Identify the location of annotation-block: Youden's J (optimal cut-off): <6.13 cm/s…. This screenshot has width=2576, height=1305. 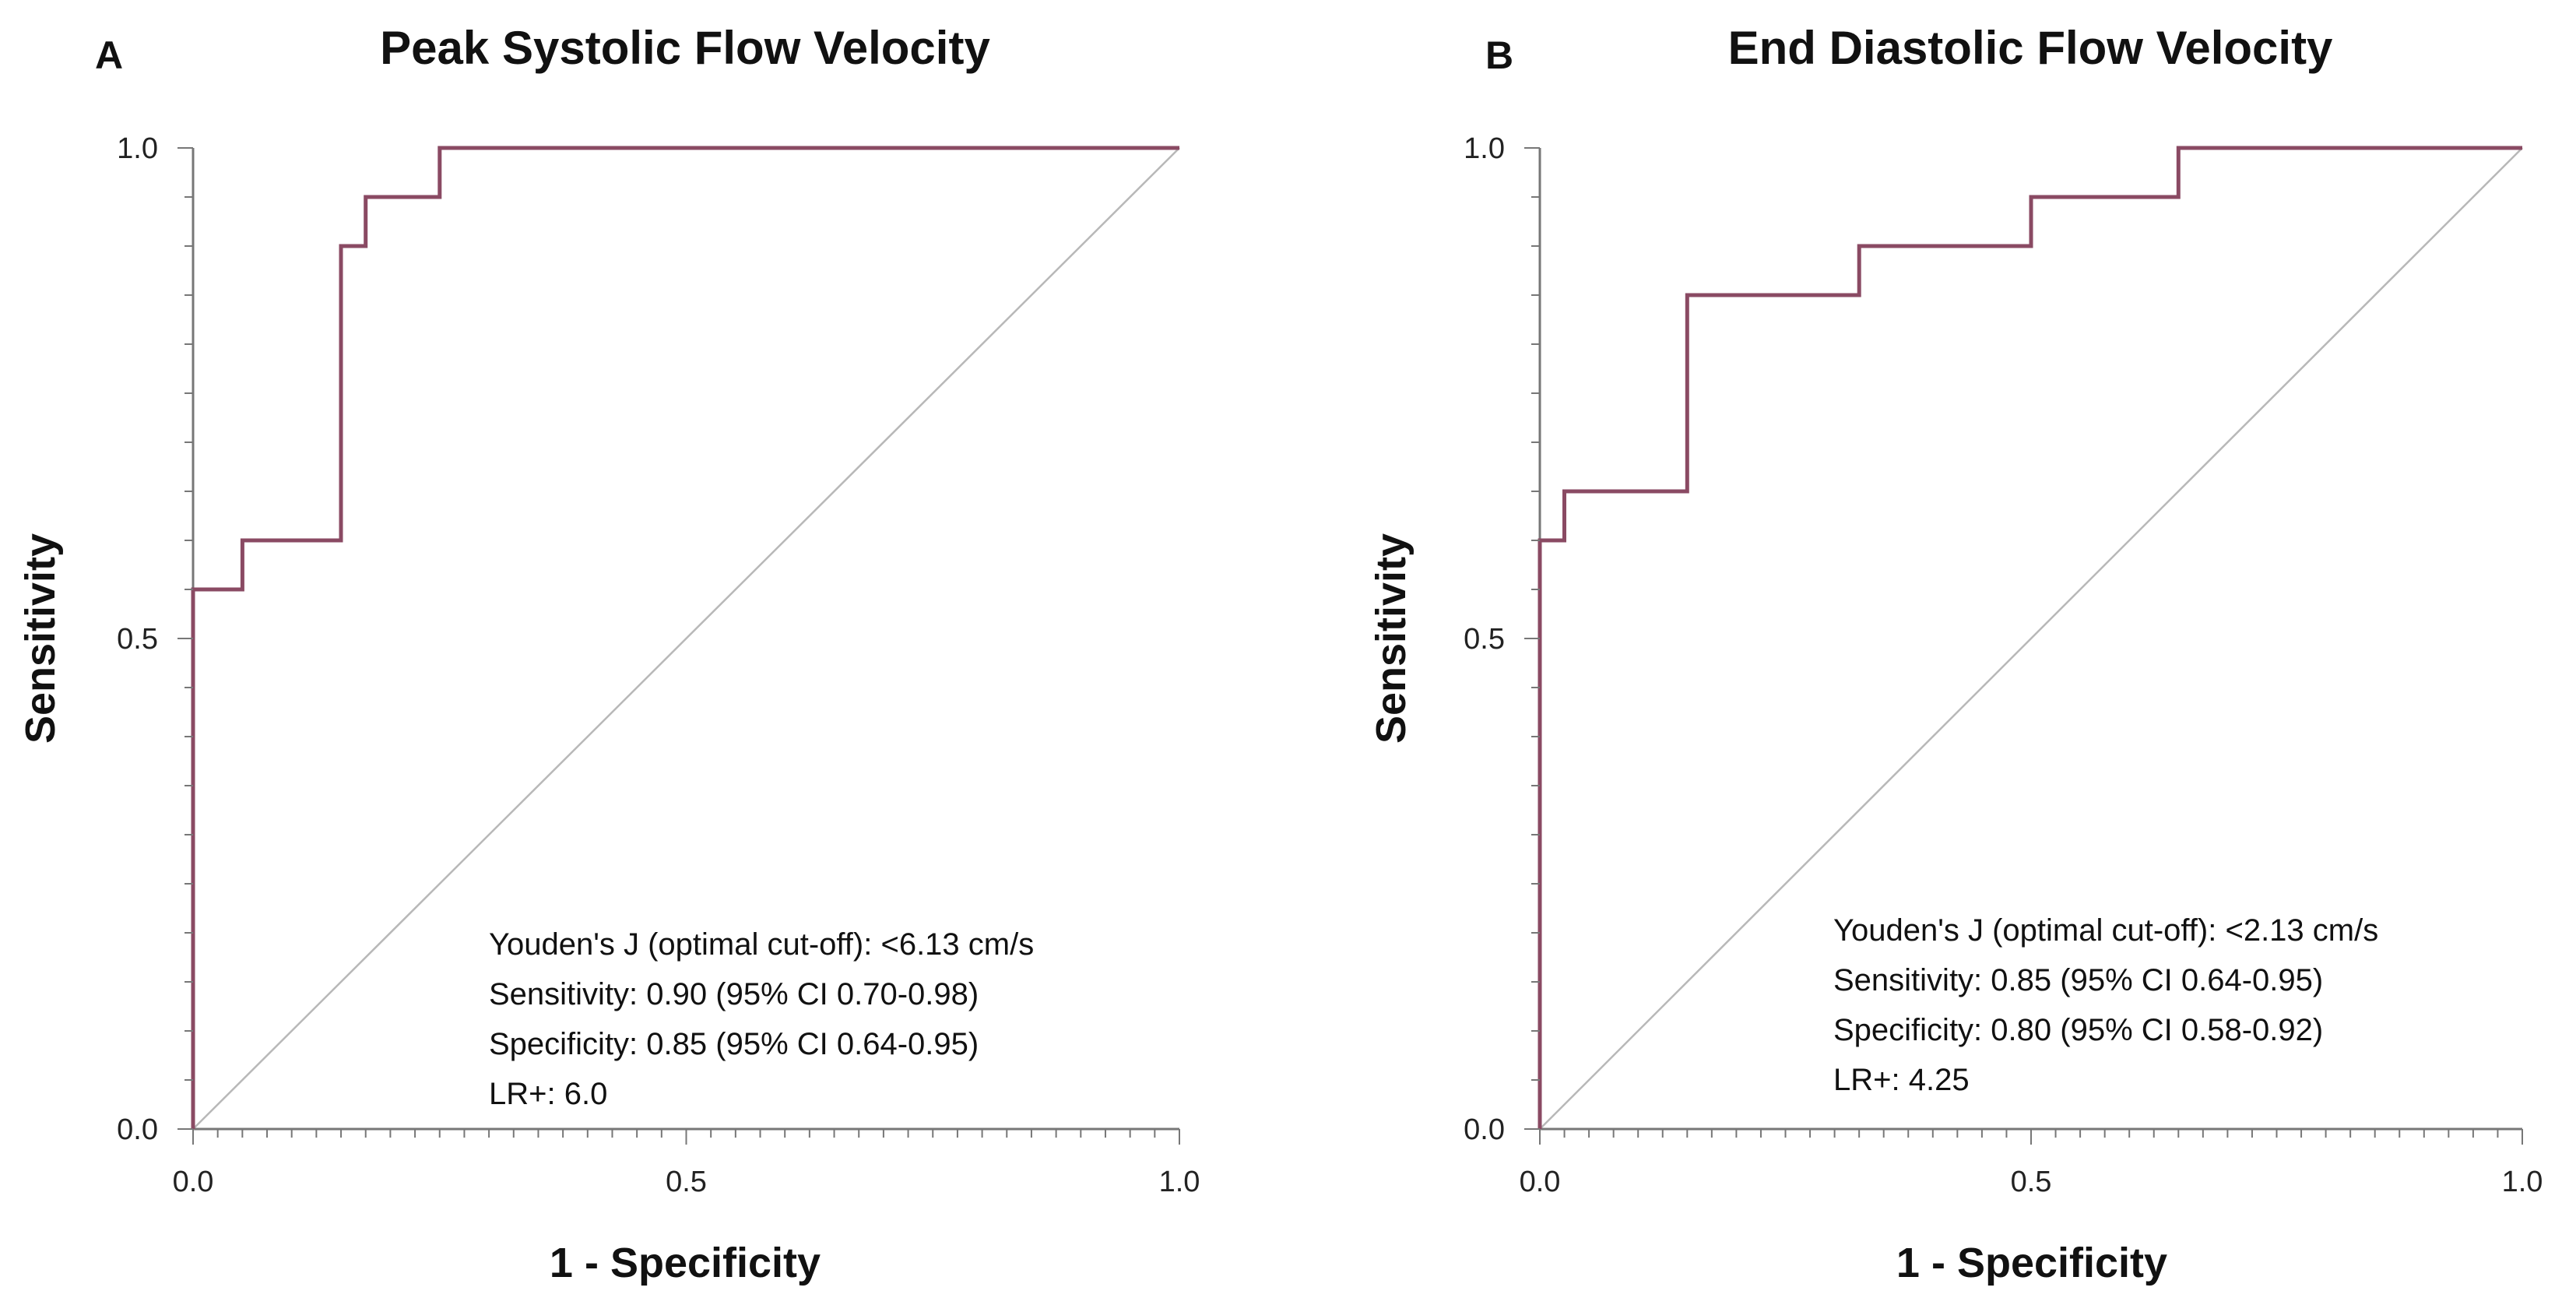
(761, 1019).